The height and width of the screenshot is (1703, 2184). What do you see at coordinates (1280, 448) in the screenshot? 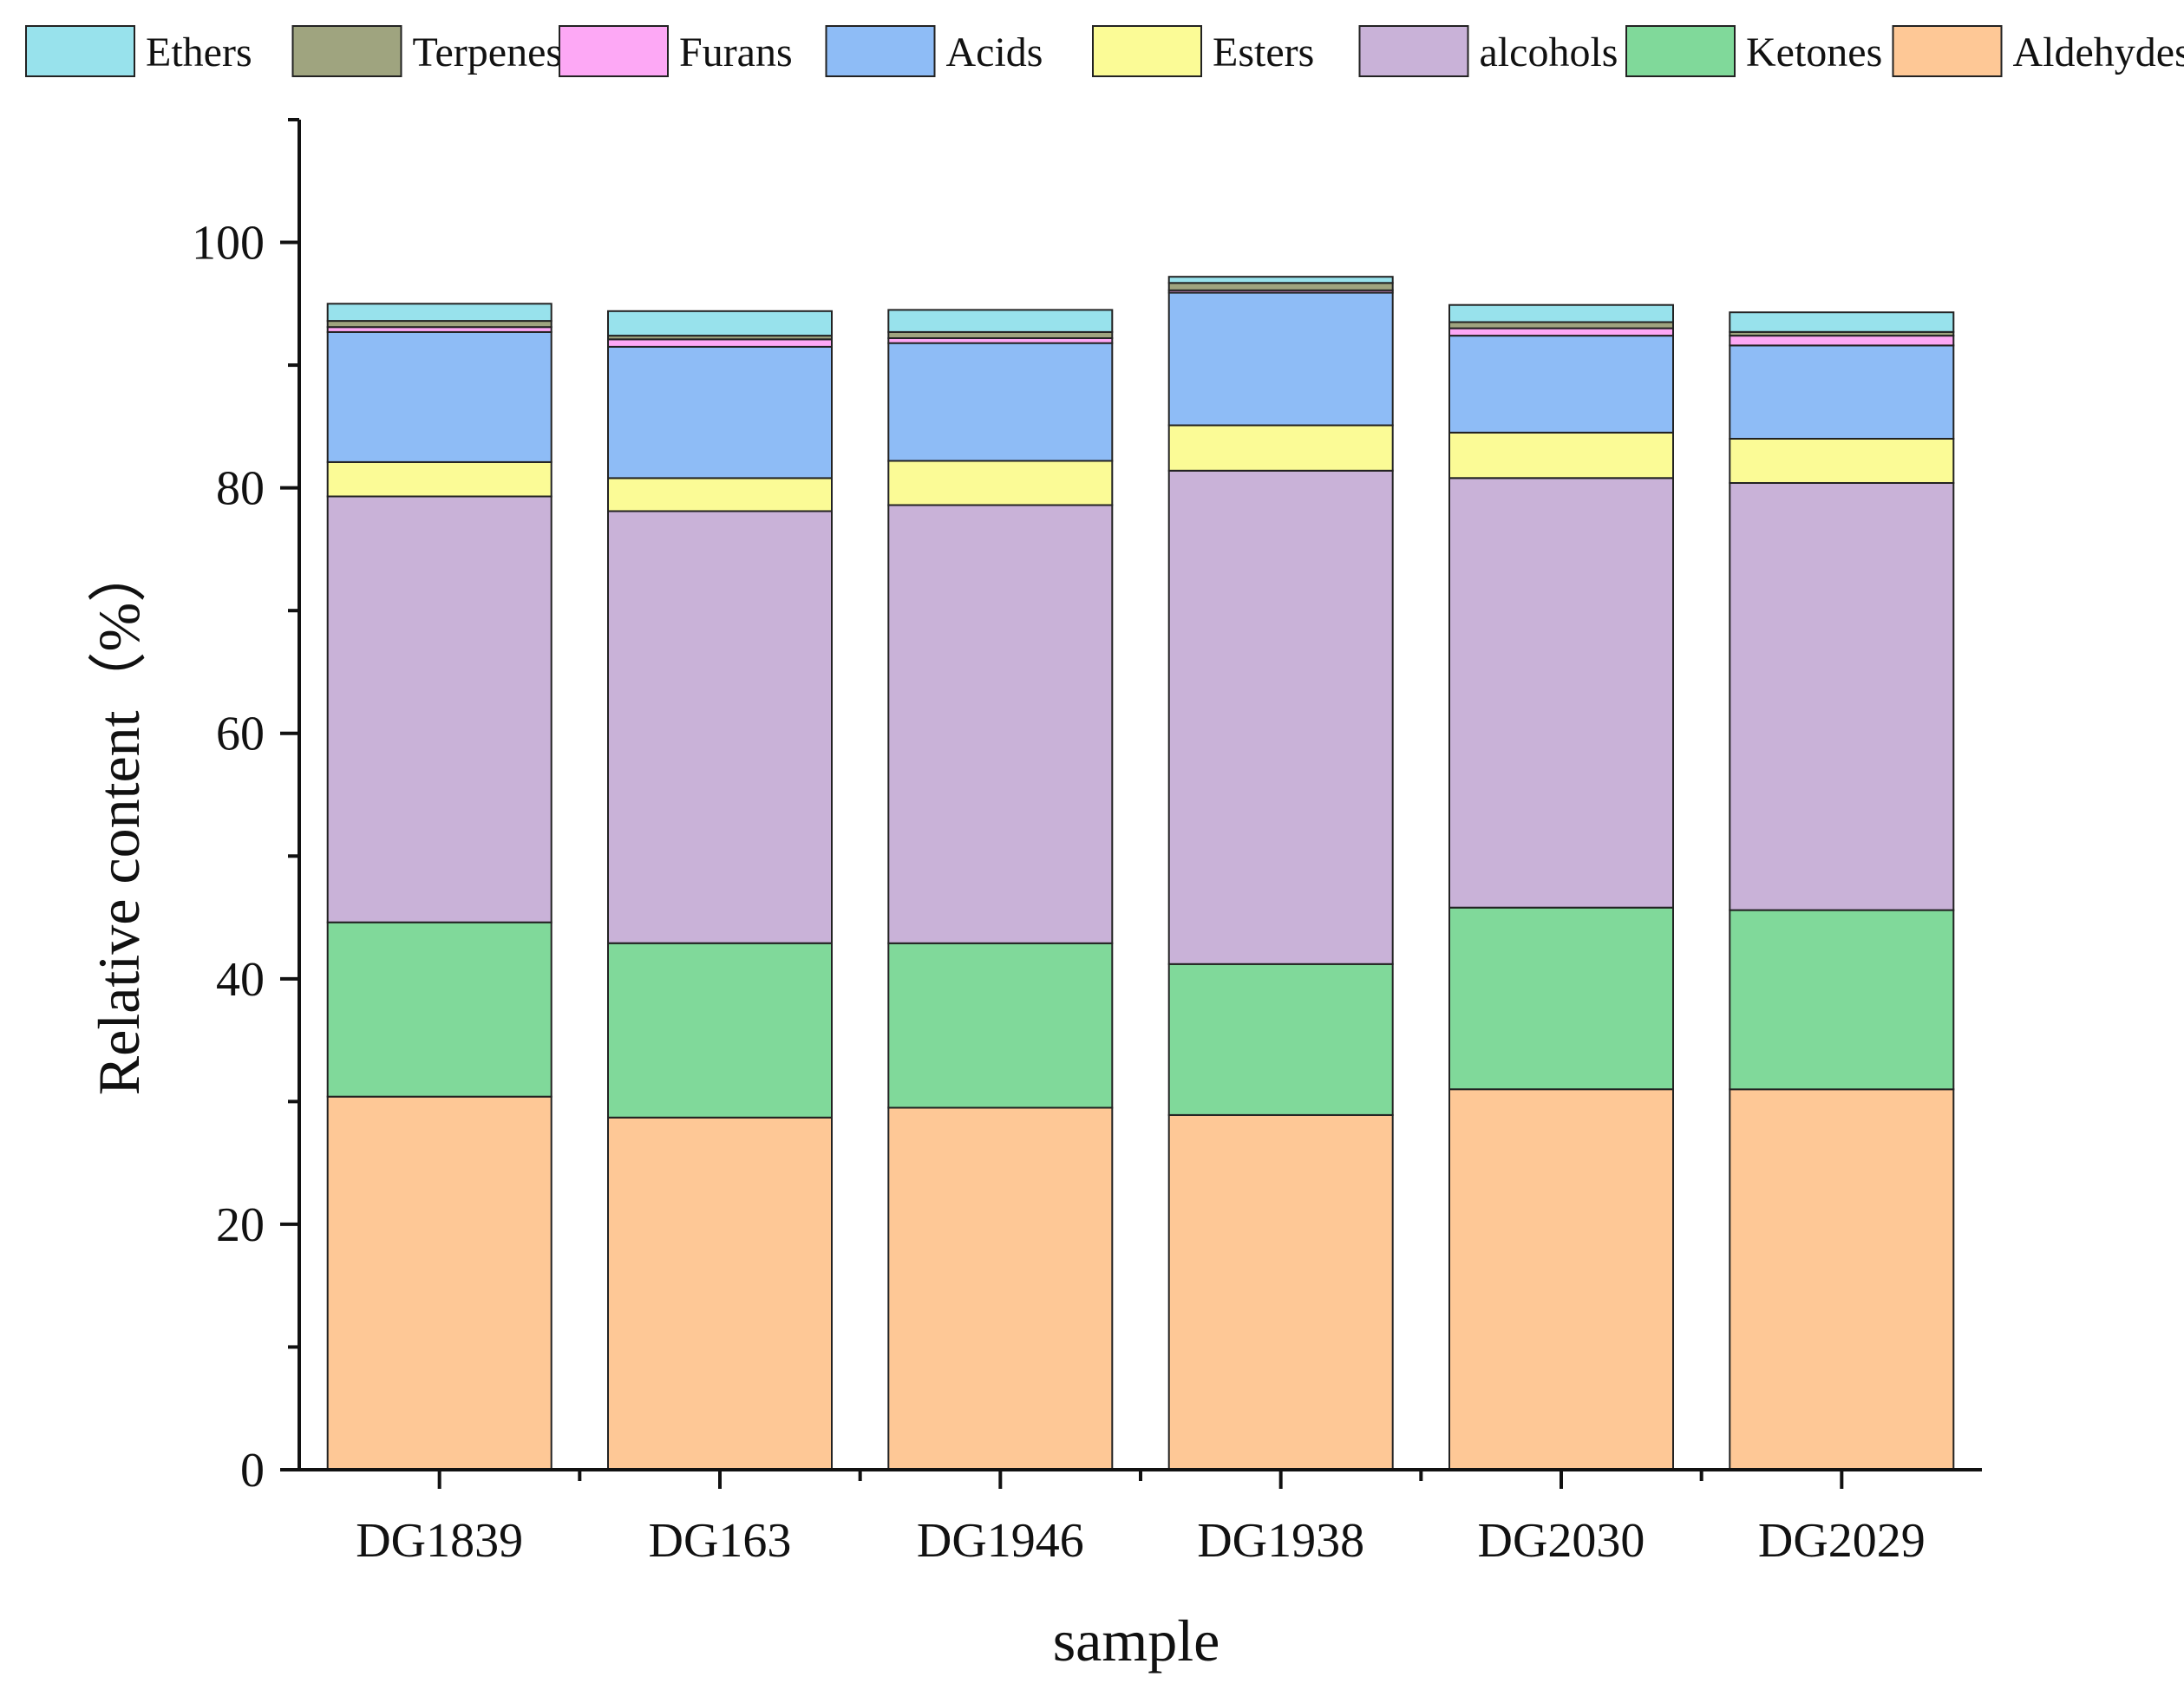
I see `bar-esters-dg1938` at bounding box center [1280, 448].